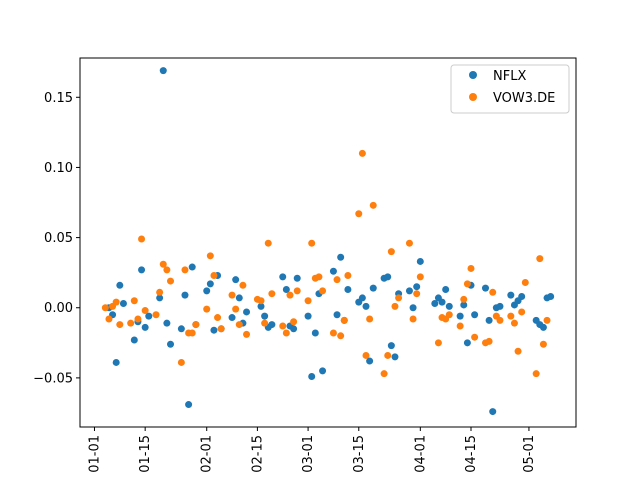 This screenshot has width=640, height=480. What do you see at coordinates (257, 454) in the screenshot?
I see `x-tick-label-3: 02-15` at bounding box center [257, 454].